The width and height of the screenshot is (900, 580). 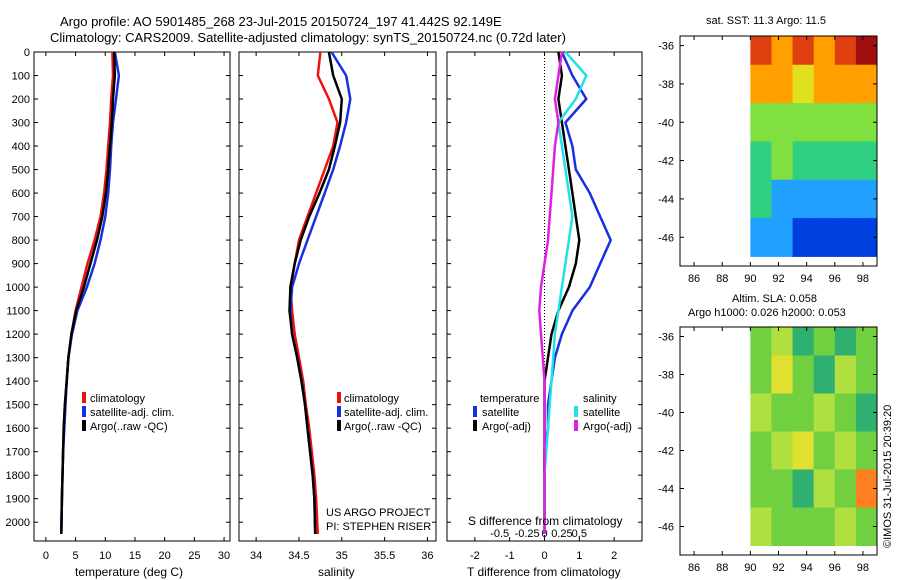 I want to click on y-tick-label: 1800, so click(x=18, y=476).